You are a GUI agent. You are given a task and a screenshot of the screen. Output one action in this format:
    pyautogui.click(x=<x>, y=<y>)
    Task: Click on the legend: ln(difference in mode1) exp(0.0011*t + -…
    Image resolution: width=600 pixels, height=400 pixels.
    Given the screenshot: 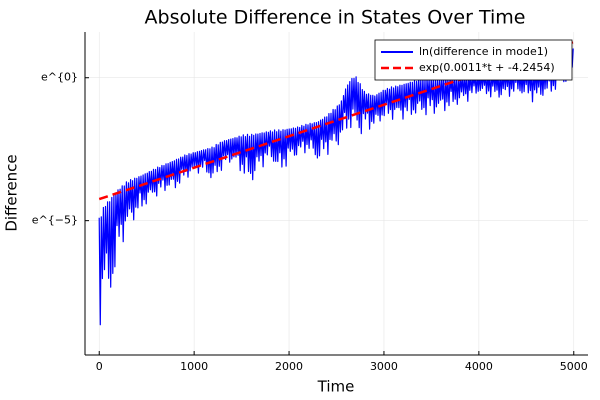 What is the action you would take?
    pyautogui.click(x=473, y=60)
    